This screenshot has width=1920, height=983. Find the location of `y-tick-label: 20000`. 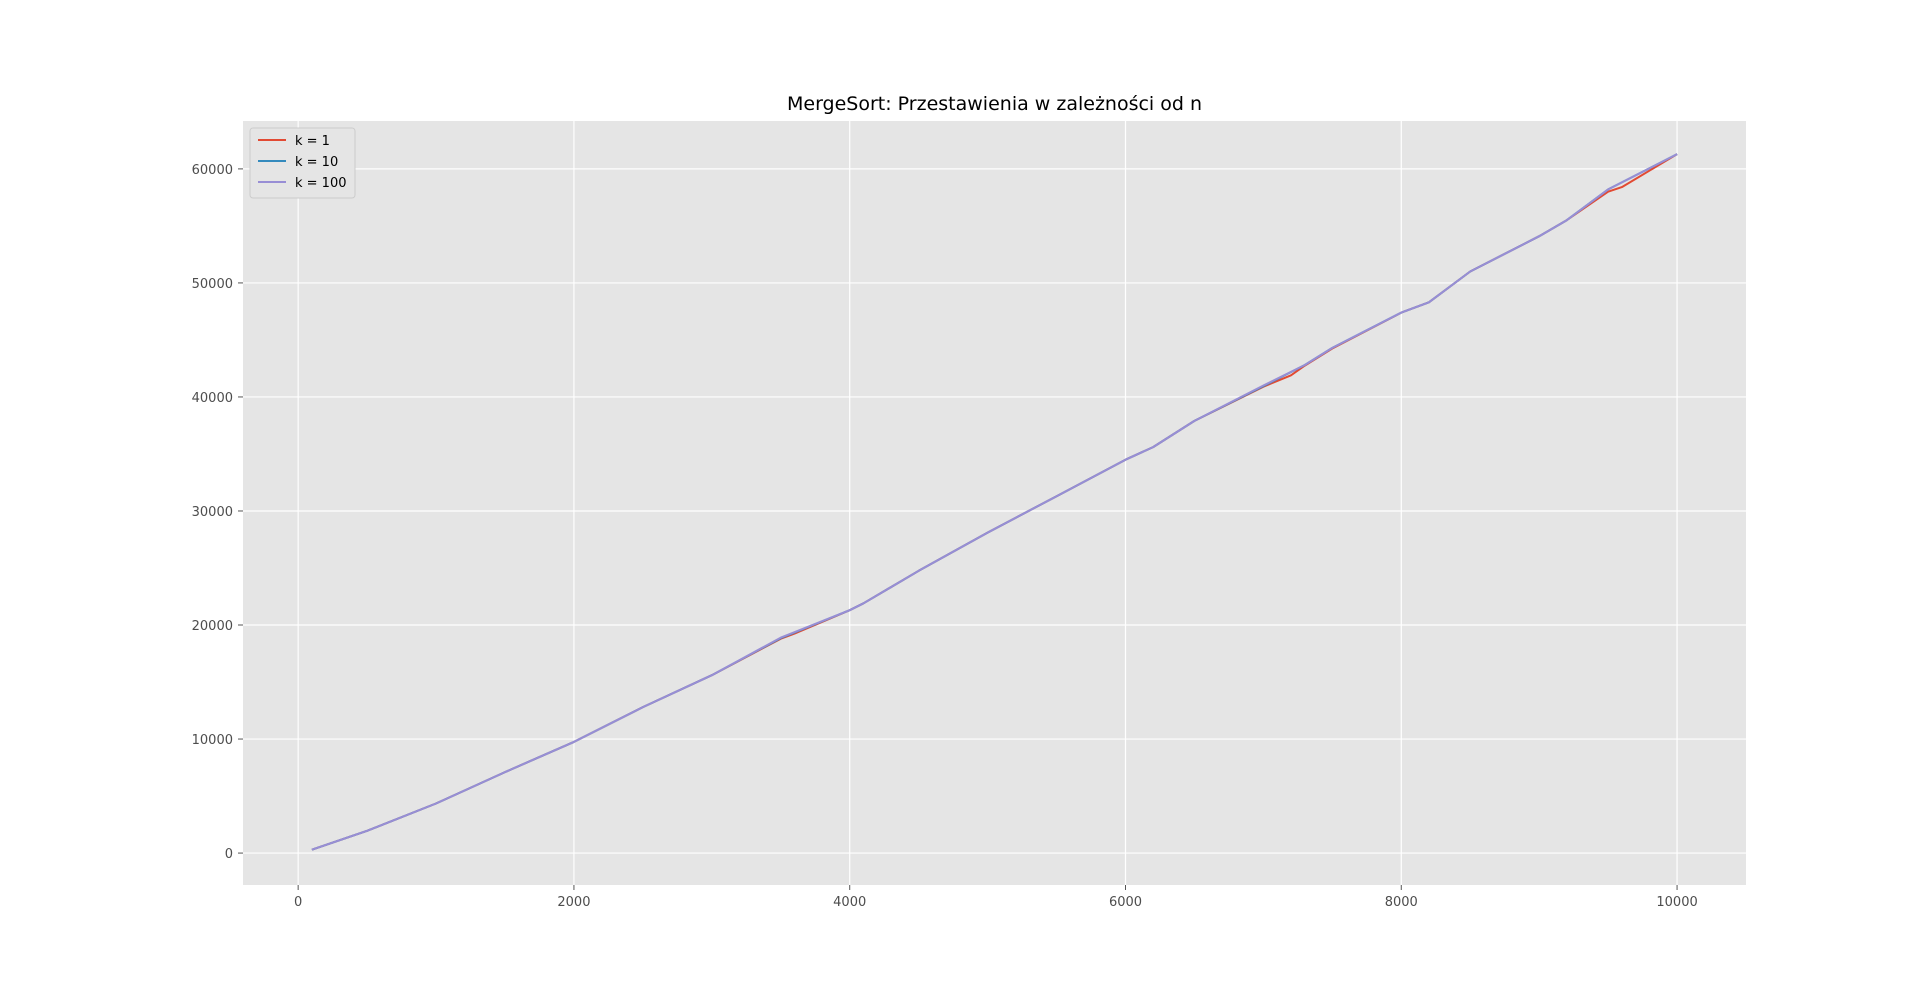

y-tick-label: 20000 is located at coordinates (212, 626).